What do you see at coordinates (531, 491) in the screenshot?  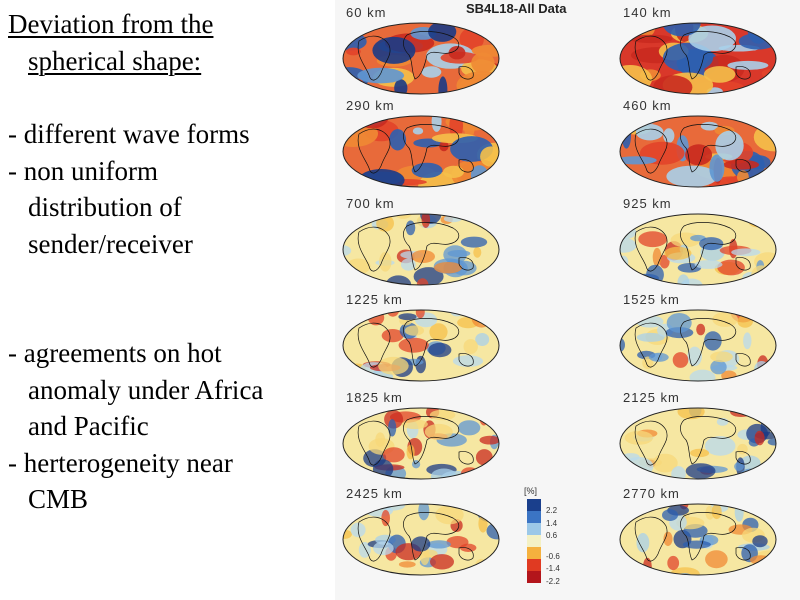 I see `color-scale-unit: [%]` at bounding box center [531, 491].